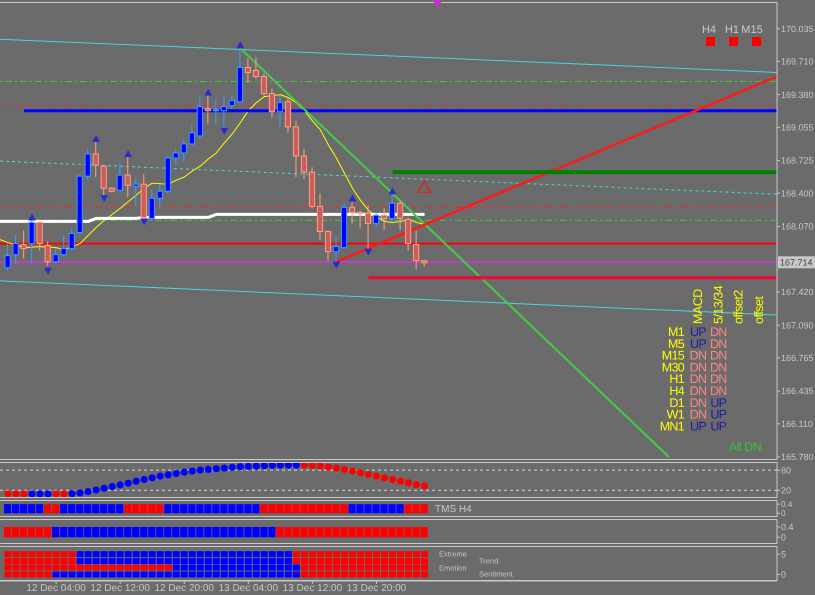 The width and height of the screenshot is (815, 595). Describe the element at coordinates (797, 358) in the screenshot. I see `y-tick-label: 166.765` at that location.